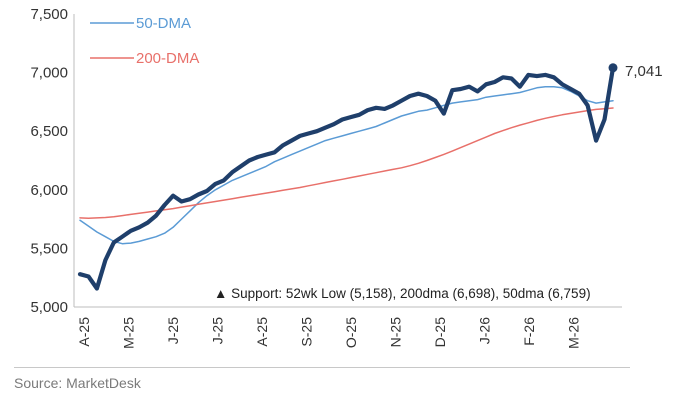 The width and height of the screenshot is (685, 410). I want to click on source-note: Source: MarketDesk, so click(77, 383).